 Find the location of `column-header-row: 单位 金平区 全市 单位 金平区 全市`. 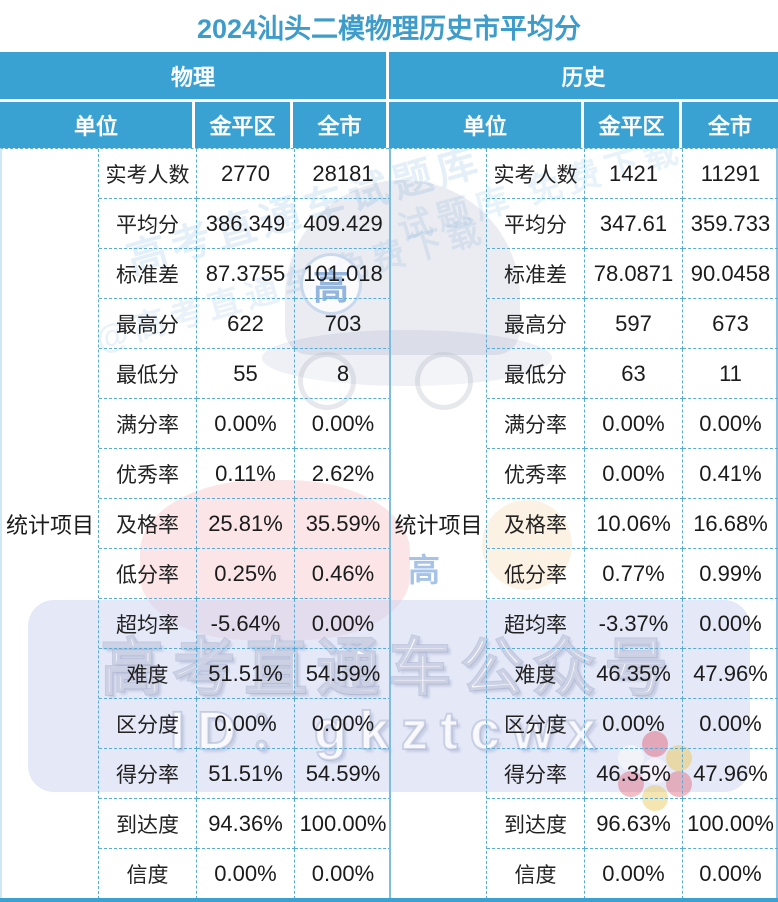

column-header-row: 单位 金平区 全市 单位 金平区 全市 is located at coordinates (389, 125).